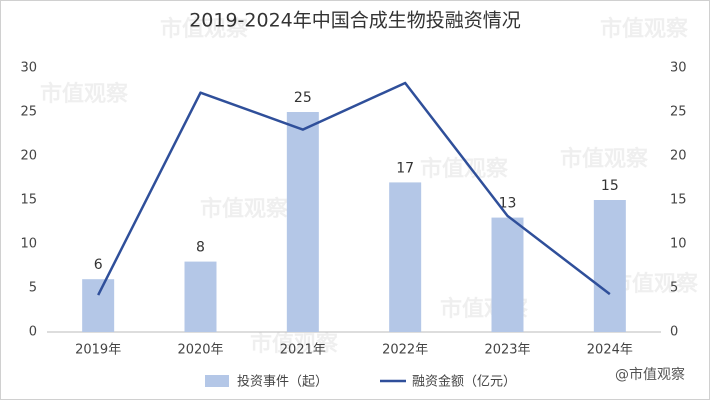  Describe the element at coordinates (674, 288) in the screenshot. I see `y2-tick-label: 5` at that location.